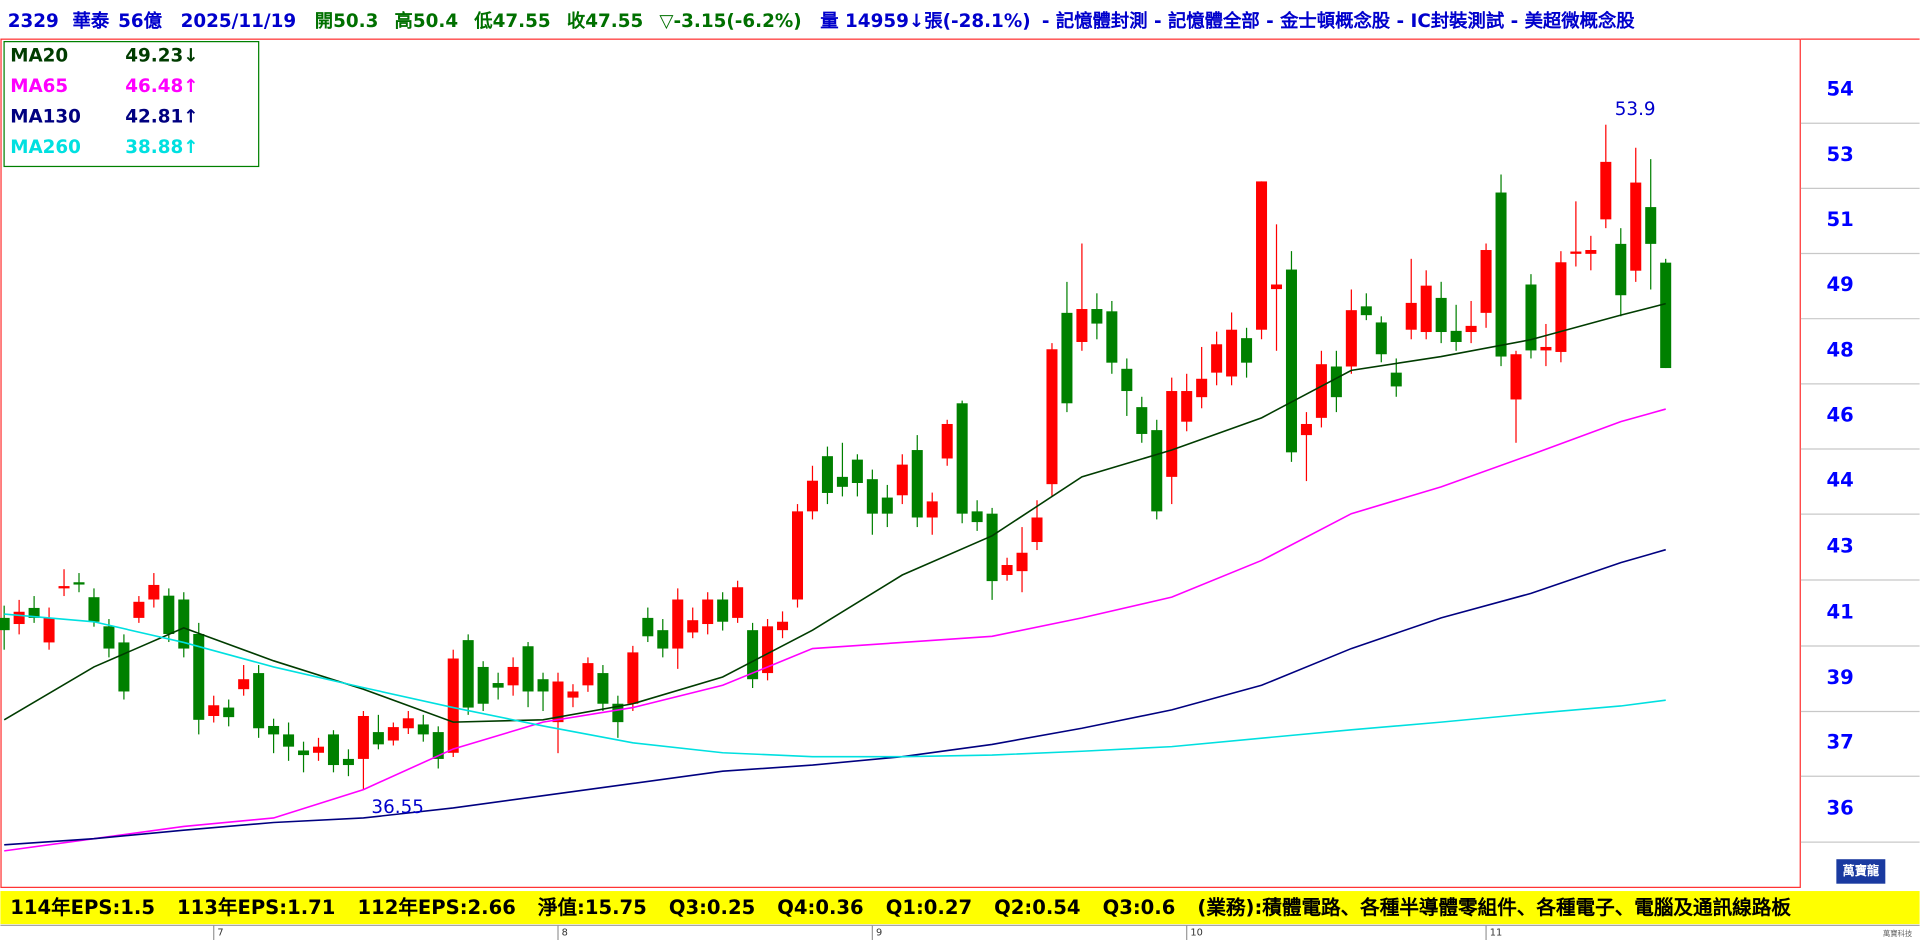 This screenshot has width=1920, height=940. I want to click on close-price: 收47.55, so click(605, 21).